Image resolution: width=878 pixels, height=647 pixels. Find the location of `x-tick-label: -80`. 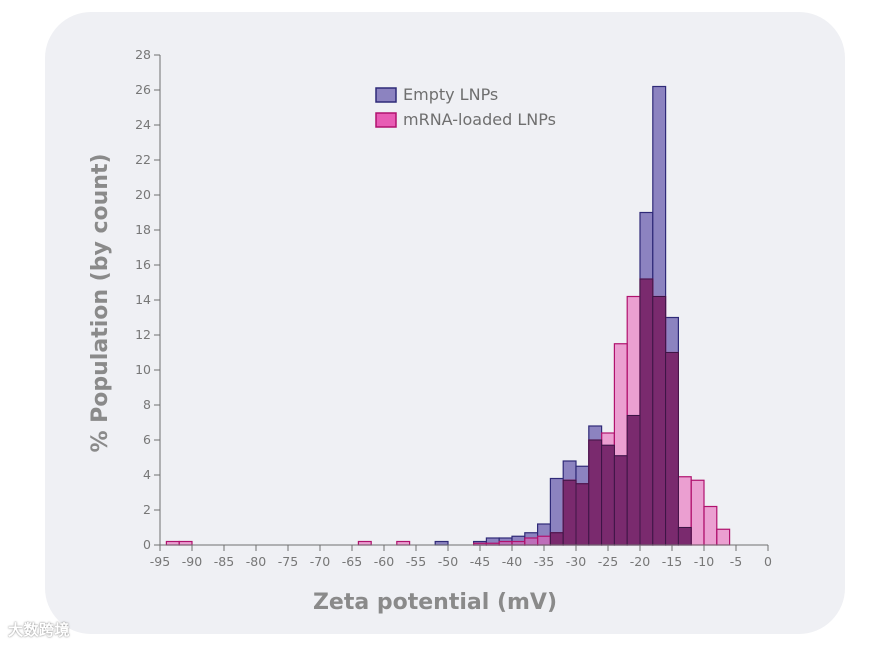

x-tick-label: -80 is located at coordinates (256, 561).